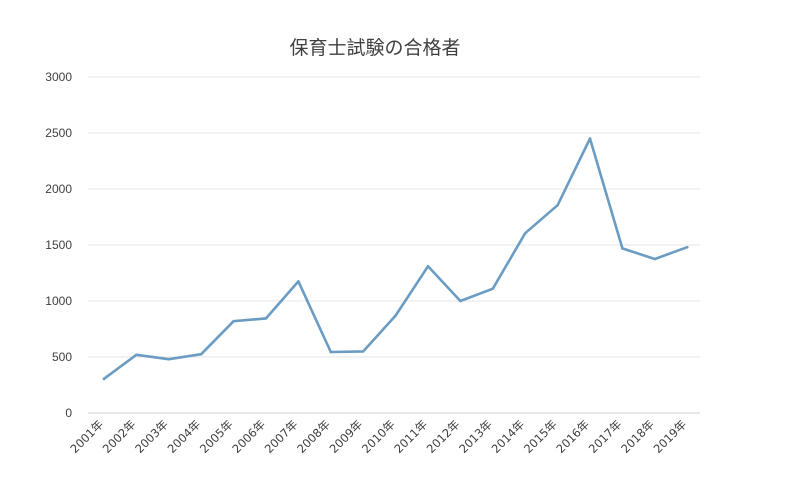 The width and height of the screenshot is (800, 489). What do you see at coordinates (58, 77) in the screenshot?
I see `y-tick-label: 3000` at bounding box center [58, 77].